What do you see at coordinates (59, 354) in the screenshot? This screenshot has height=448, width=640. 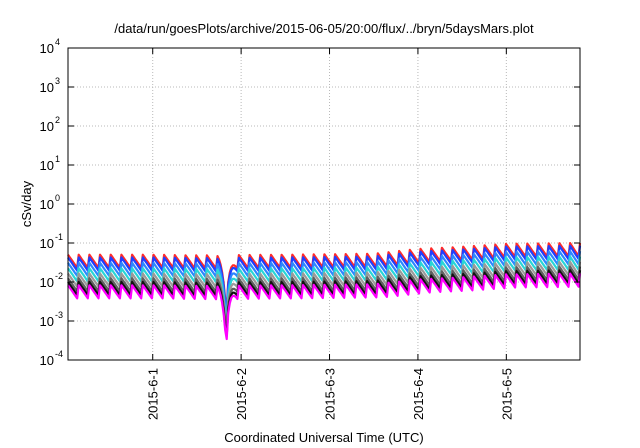 I see `y-tick-exponent: -4` at bounding box center [59, 354].